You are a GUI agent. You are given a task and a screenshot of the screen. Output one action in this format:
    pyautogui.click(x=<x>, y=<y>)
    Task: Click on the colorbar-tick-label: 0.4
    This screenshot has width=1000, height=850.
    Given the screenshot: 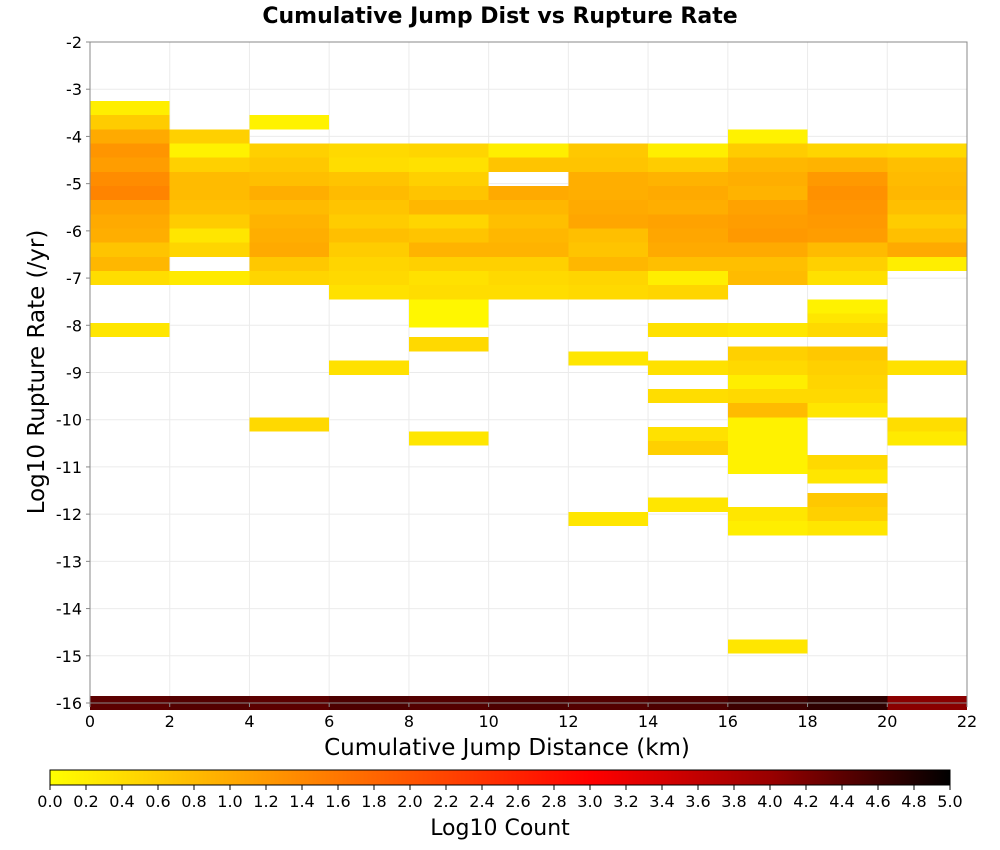 What is the action you would take?
    pyautogui.click(x=121, y=801)
    